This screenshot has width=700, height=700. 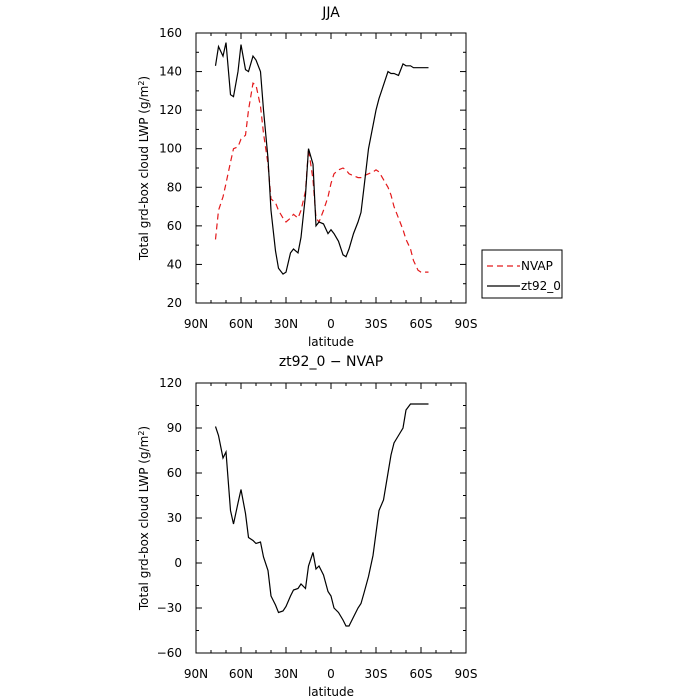 What do you see at coordinates (537, 266) in the screenshot?
I see `legend-label-nvap: NVAP` at bounding box center [537, 266].